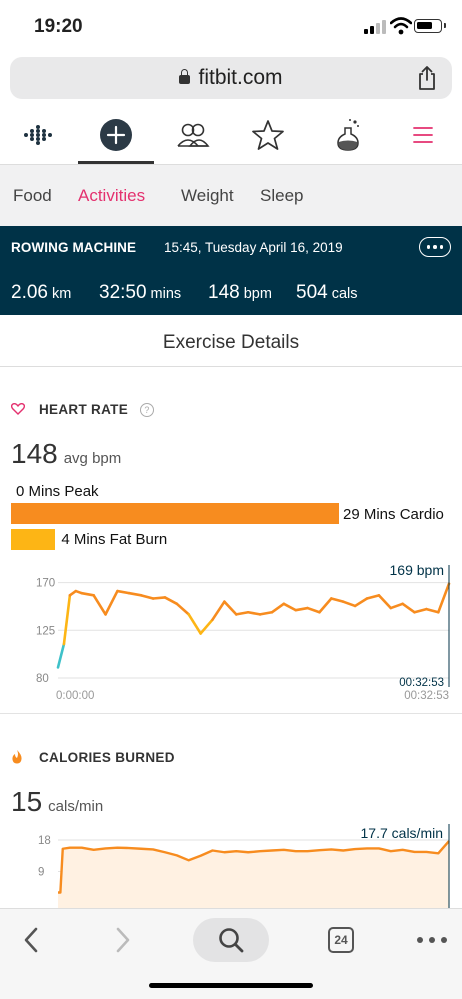 The image size is (462, 999). Describe the element at coordinates (45, 631) in the screenshot. I see `y-tick-label: 125` at that location.